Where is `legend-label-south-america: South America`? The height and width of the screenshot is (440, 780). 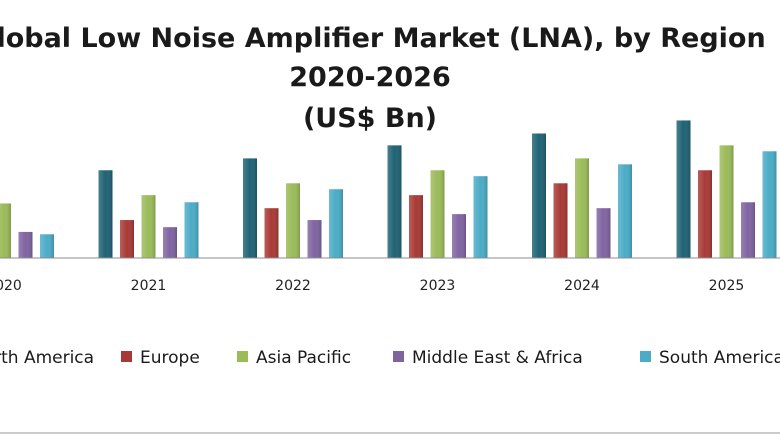
legend-label-south-america: South America is located at coordinates (719, 358).